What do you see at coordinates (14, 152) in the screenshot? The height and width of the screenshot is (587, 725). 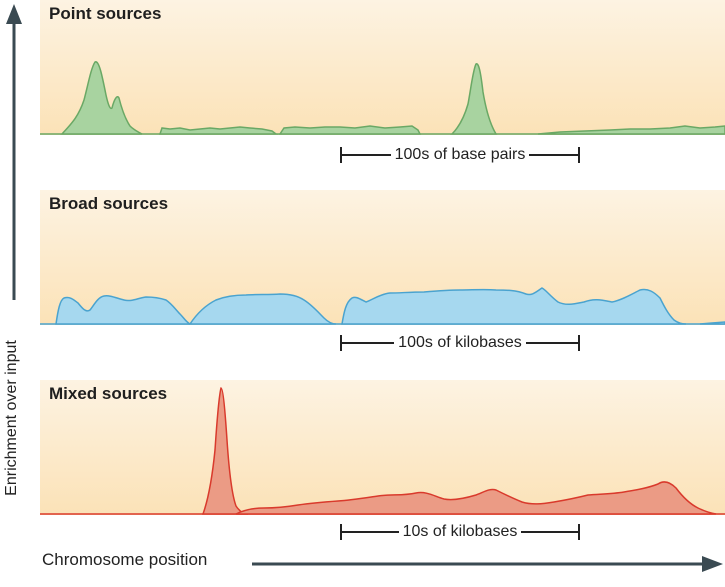 I see `y-axis-arrow` at bounding box center [14, 152].